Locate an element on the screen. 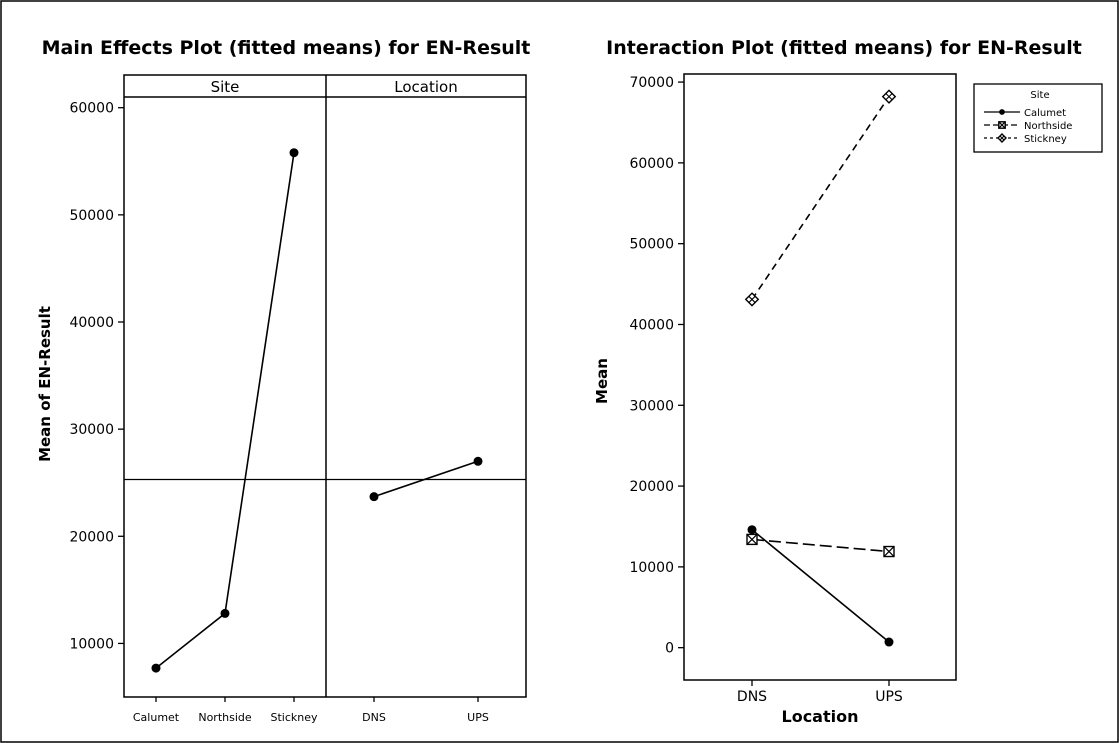 The width and height of the screenshot is (1119, 743). interaction-x-axis-label: Location is located at coordinates (820, 716).